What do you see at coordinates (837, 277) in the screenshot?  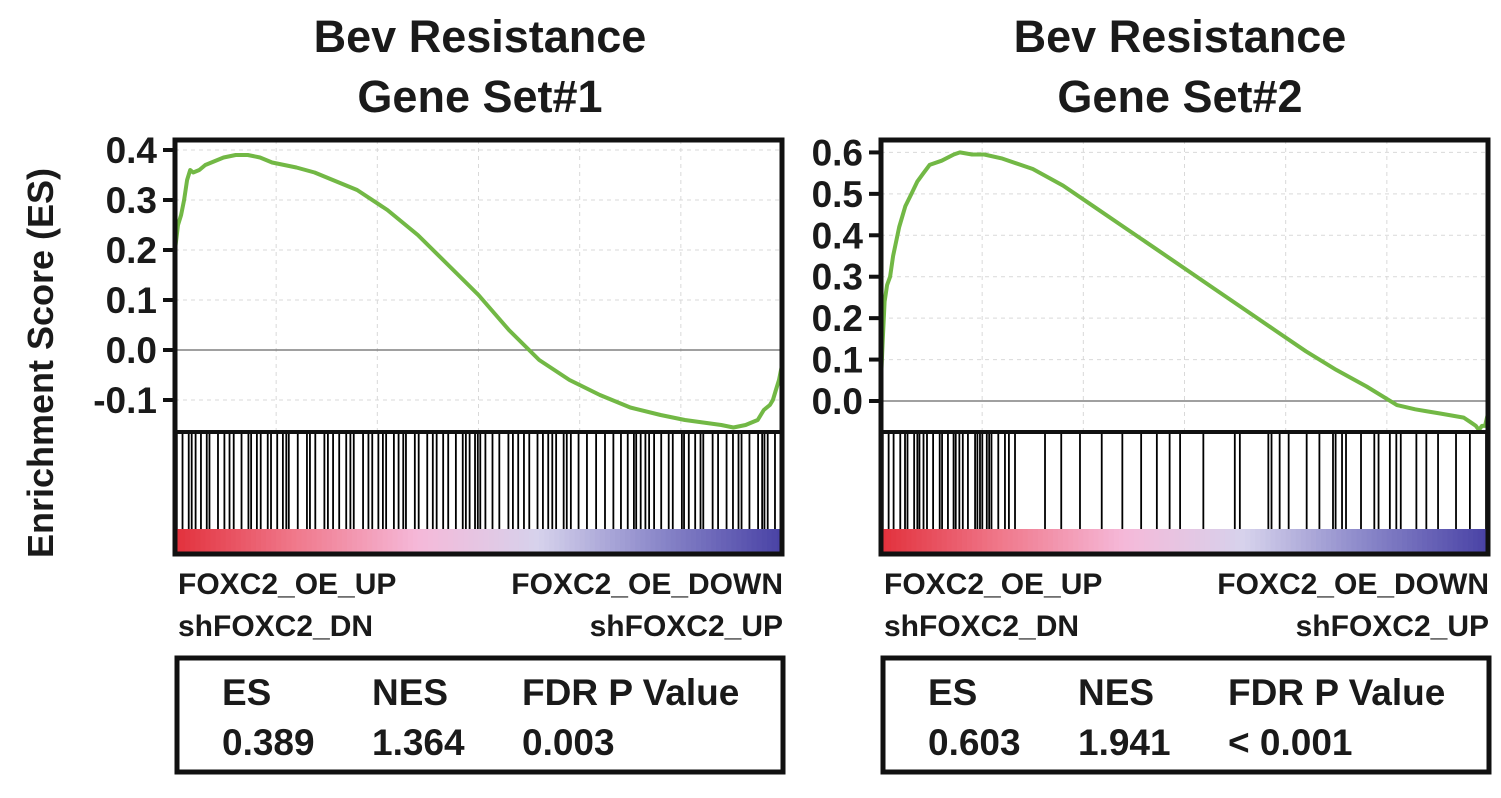 I see `y-tick-label: 0.3` at bounding box center [837, 277].